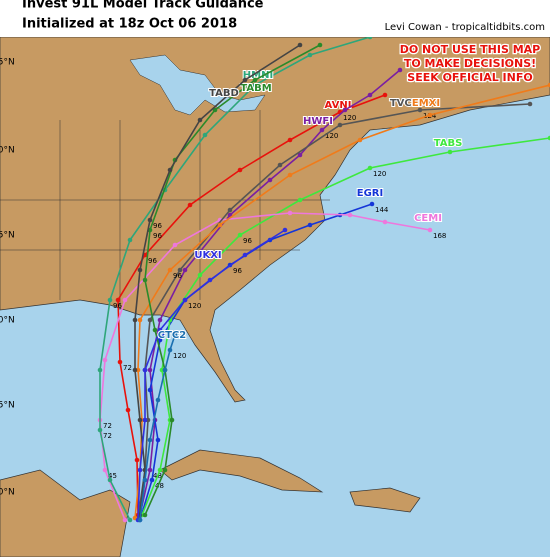 The width and height of the screenshot is (550, 557). I want to click on subtitle: Initialized at 18z Oct 06 2018, so click(129, 24).